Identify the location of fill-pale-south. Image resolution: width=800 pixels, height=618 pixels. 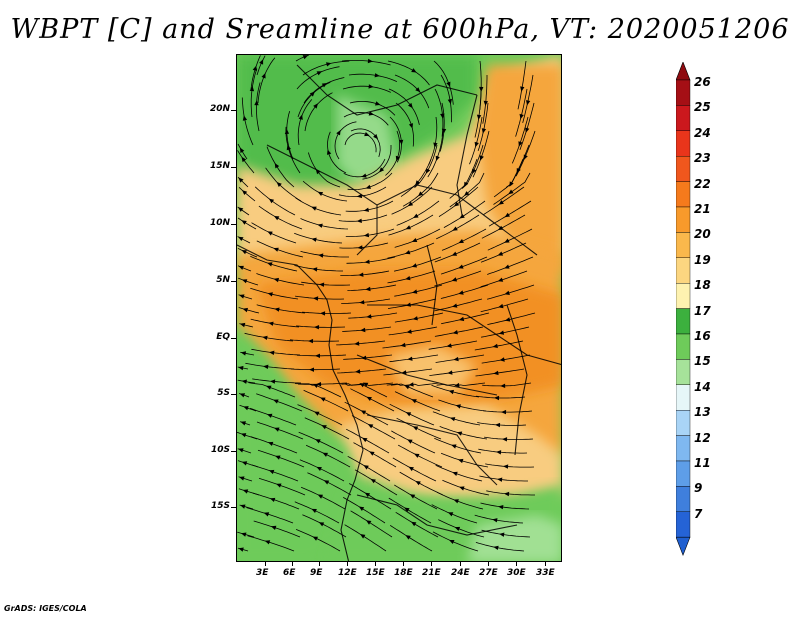
(514, 538).